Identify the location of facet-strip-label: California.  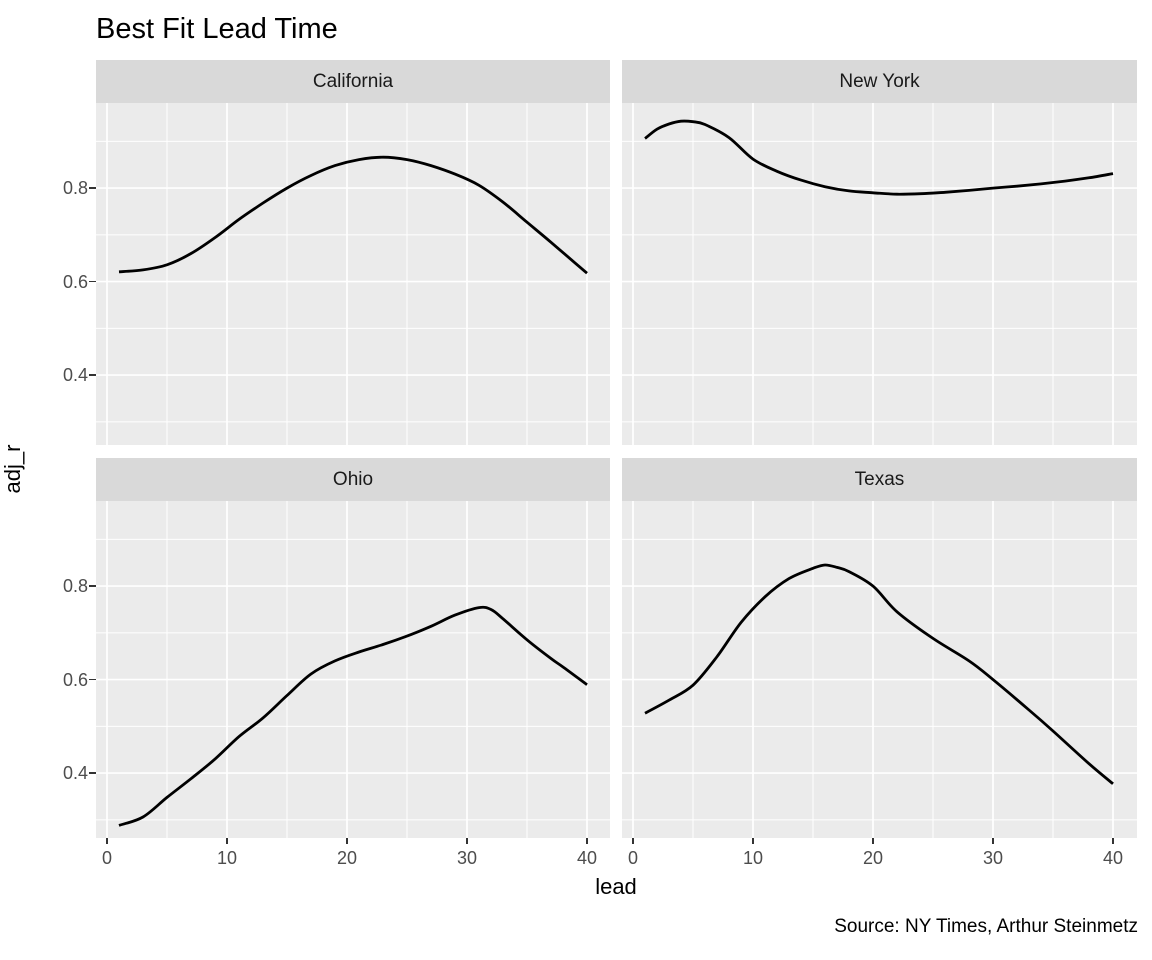
(353, 81).